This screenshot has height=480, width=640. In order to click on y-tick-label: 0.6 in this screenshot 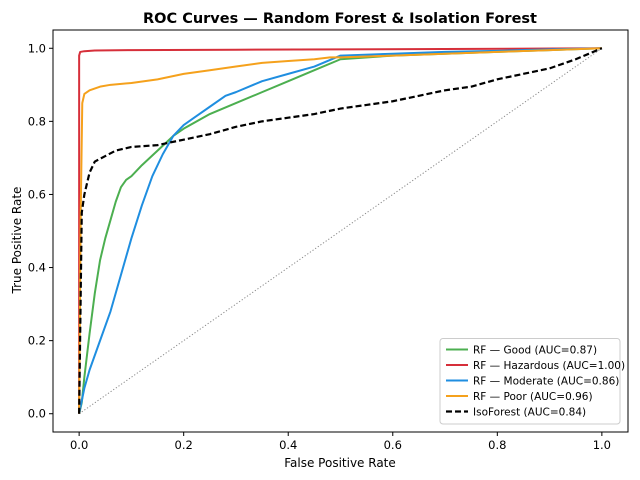, I will do `click(37, 194)`.